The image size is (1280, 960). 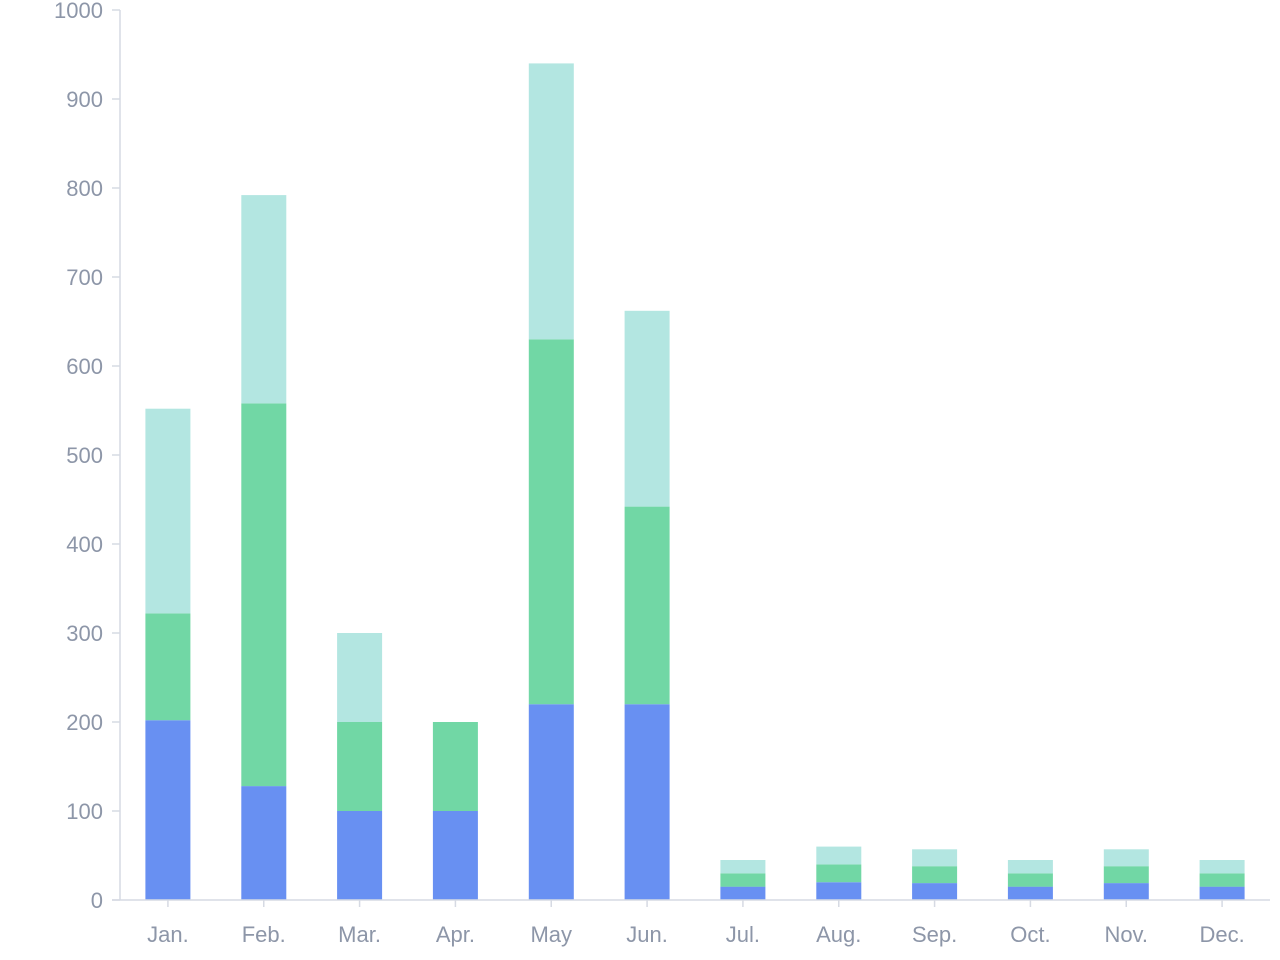 I want to click on x-tick-label: Aug., so click(x=838, y=934).